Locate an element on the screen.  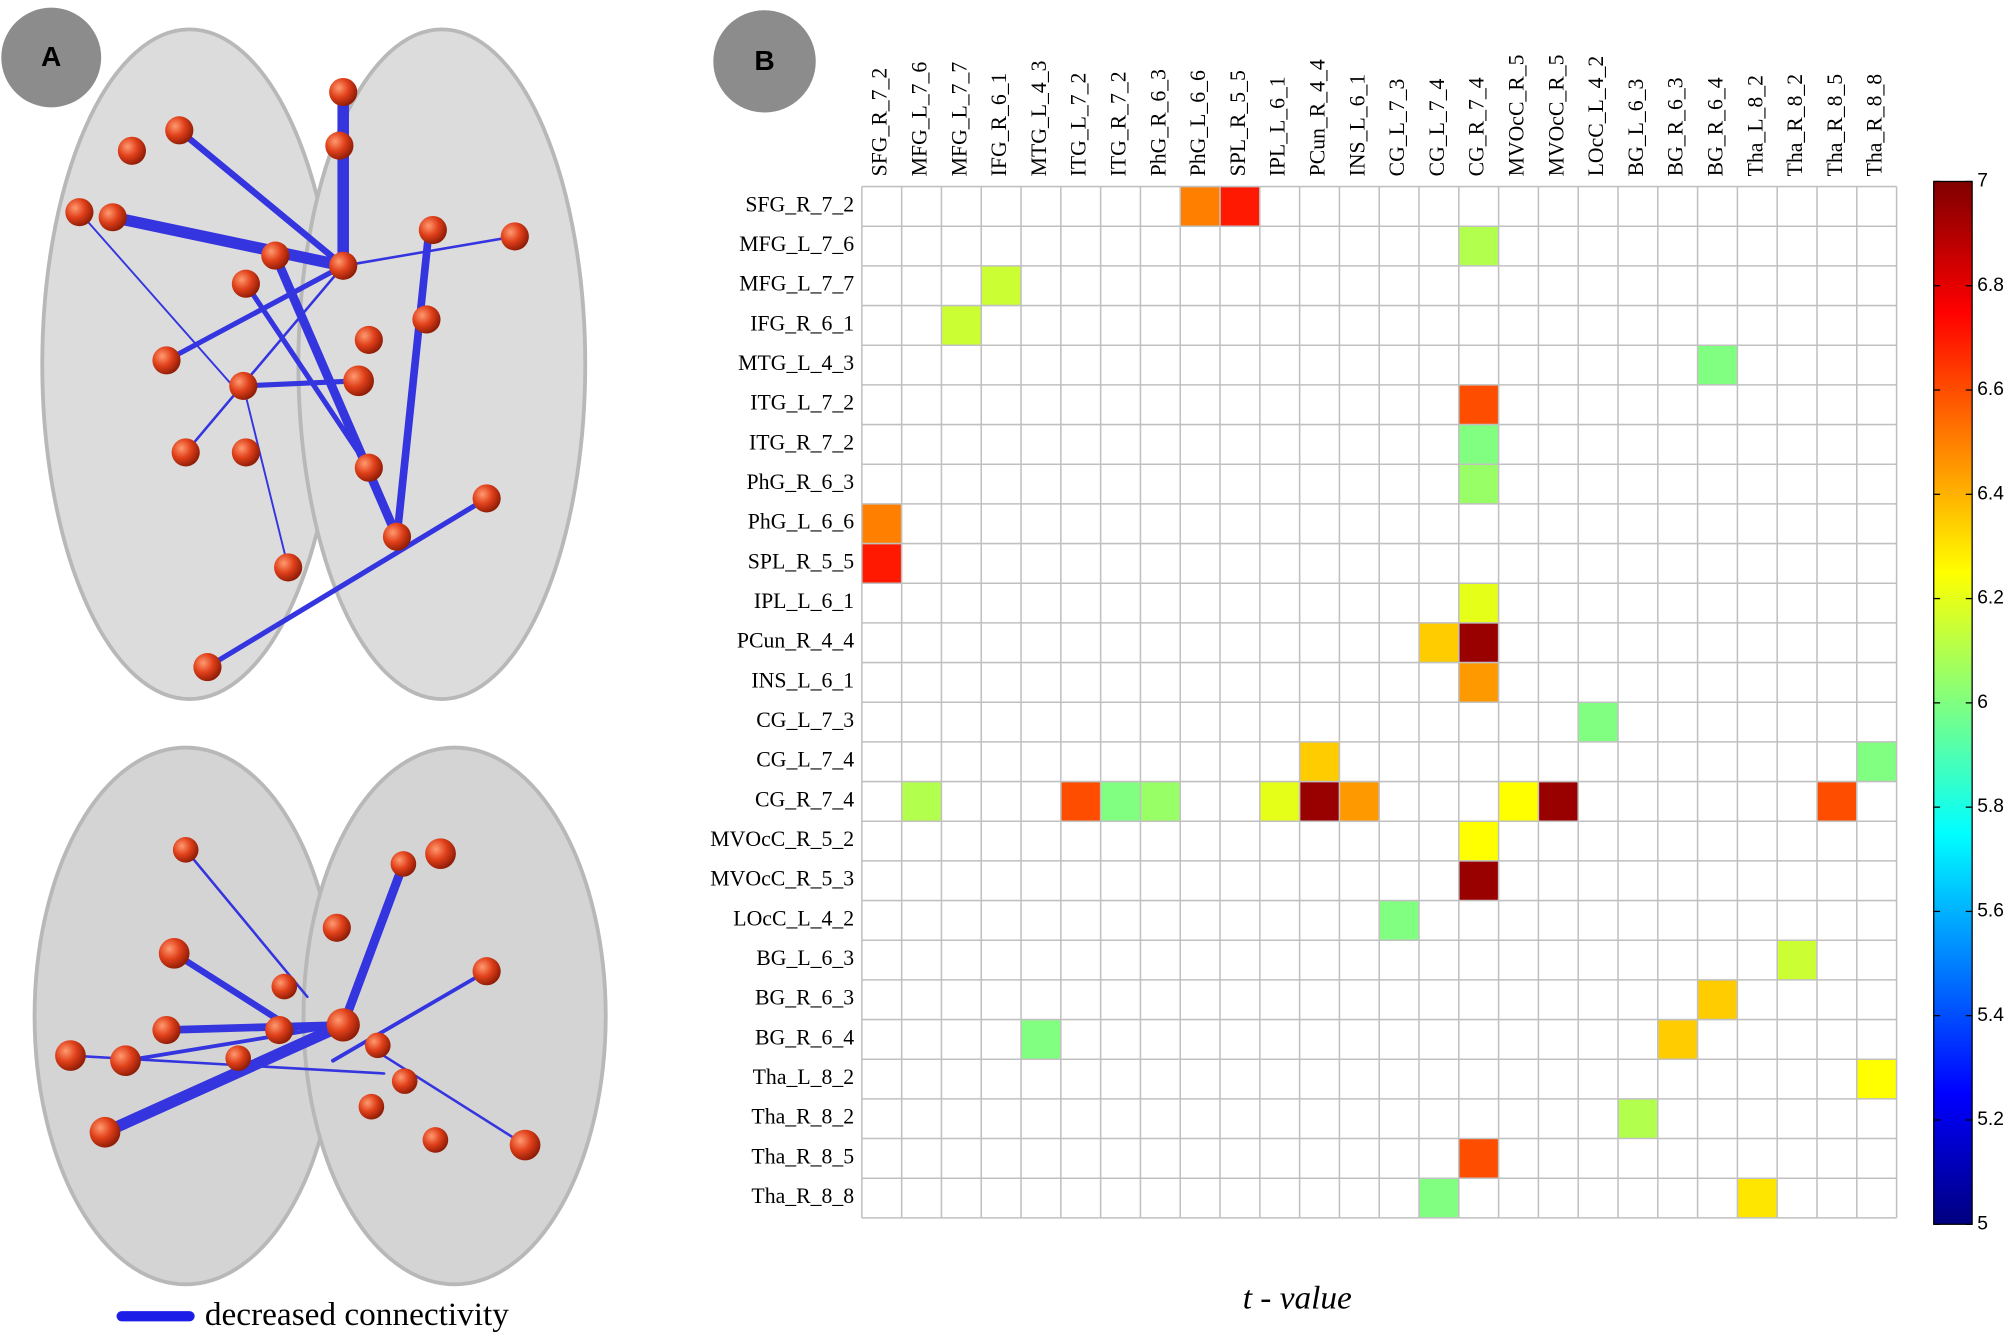
row-label: INS_L_6_1 is located at coordinates (802, 680).